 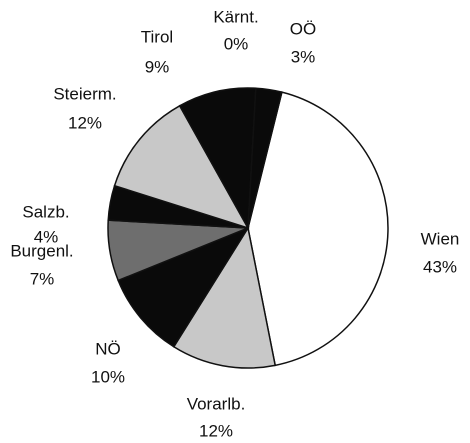 What do you see at coordinates (303, 28) in the screenshot?
I see `slice-label: OÖ` at bounding box center [303, 28].